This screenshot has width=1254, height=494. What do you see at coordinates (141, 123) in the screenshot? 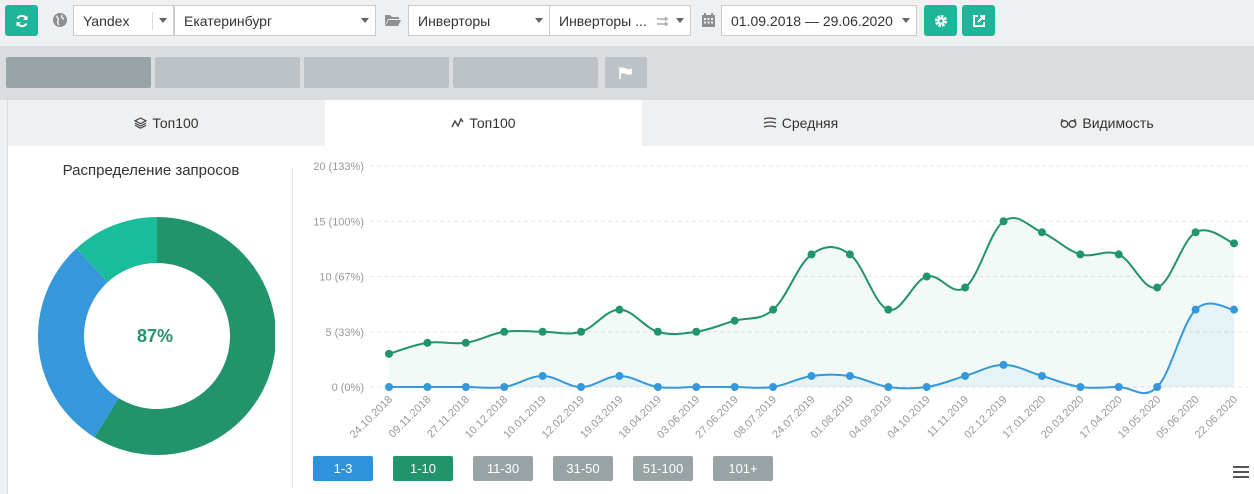
I see `layers-icon` at bounding box center [141, 123].